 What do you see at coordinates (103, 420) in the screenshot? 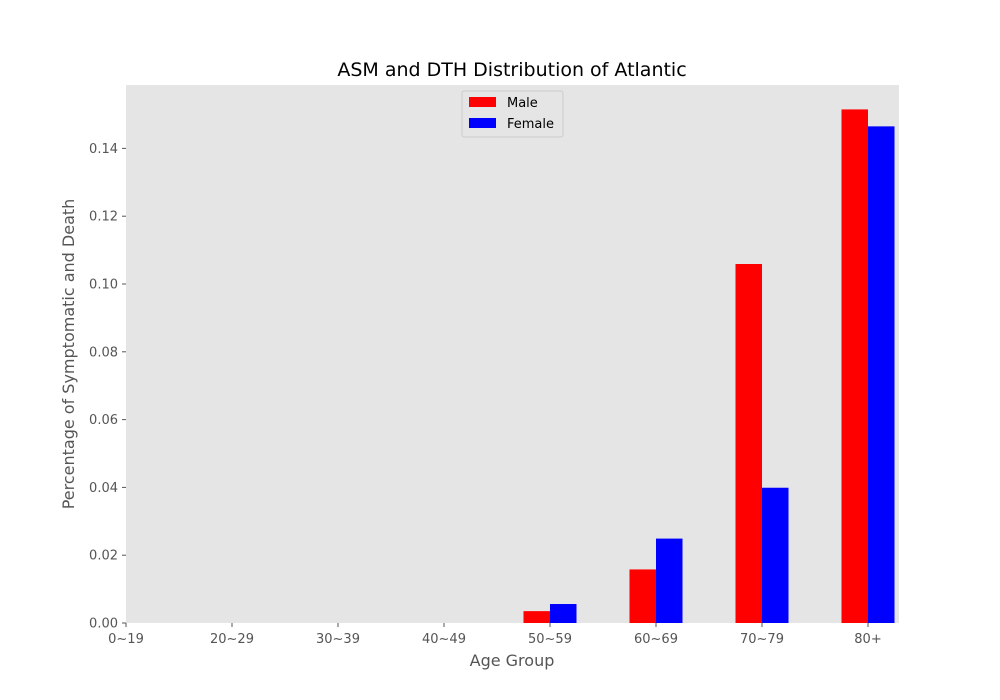
I see `y-tick-label: 0.06` at bounding box center [103, 420].